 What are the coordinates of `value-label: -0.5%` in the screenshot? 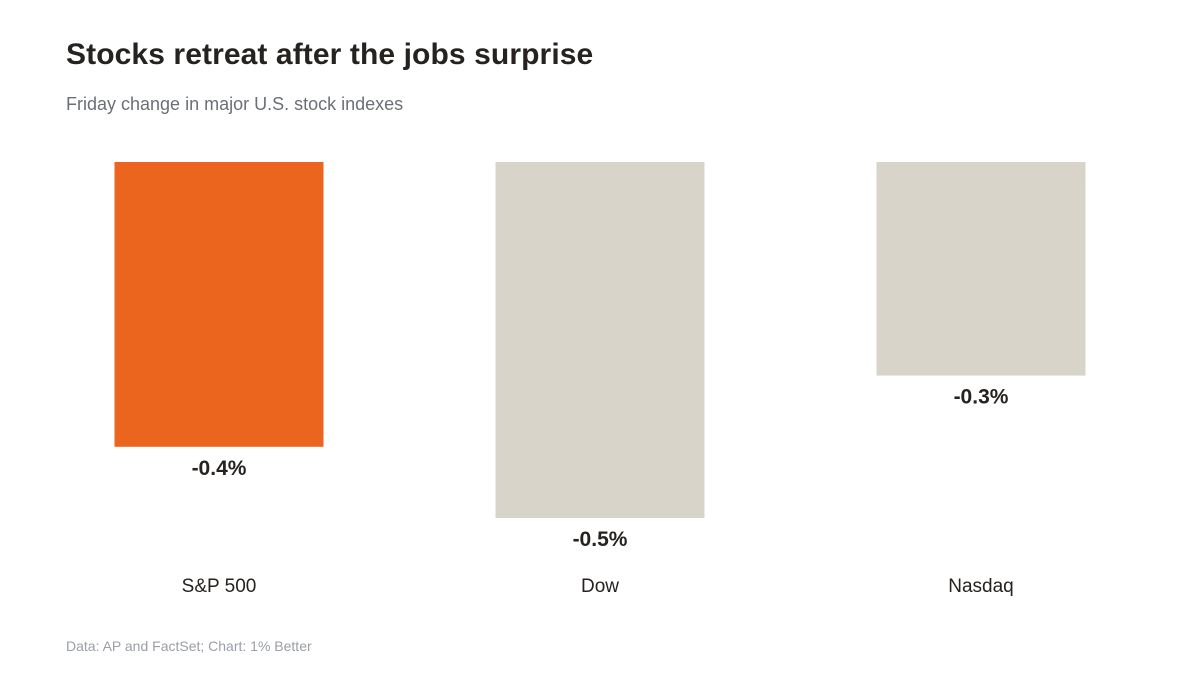 It's located at (600, 539).